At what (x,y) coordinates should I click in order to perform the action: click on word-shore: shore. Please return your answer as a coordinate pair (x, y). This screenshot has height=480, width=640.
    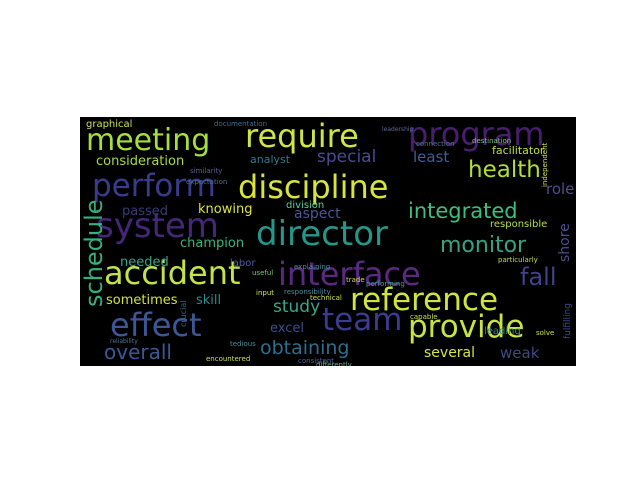
    Looking at the image, I should click on (565, 242).